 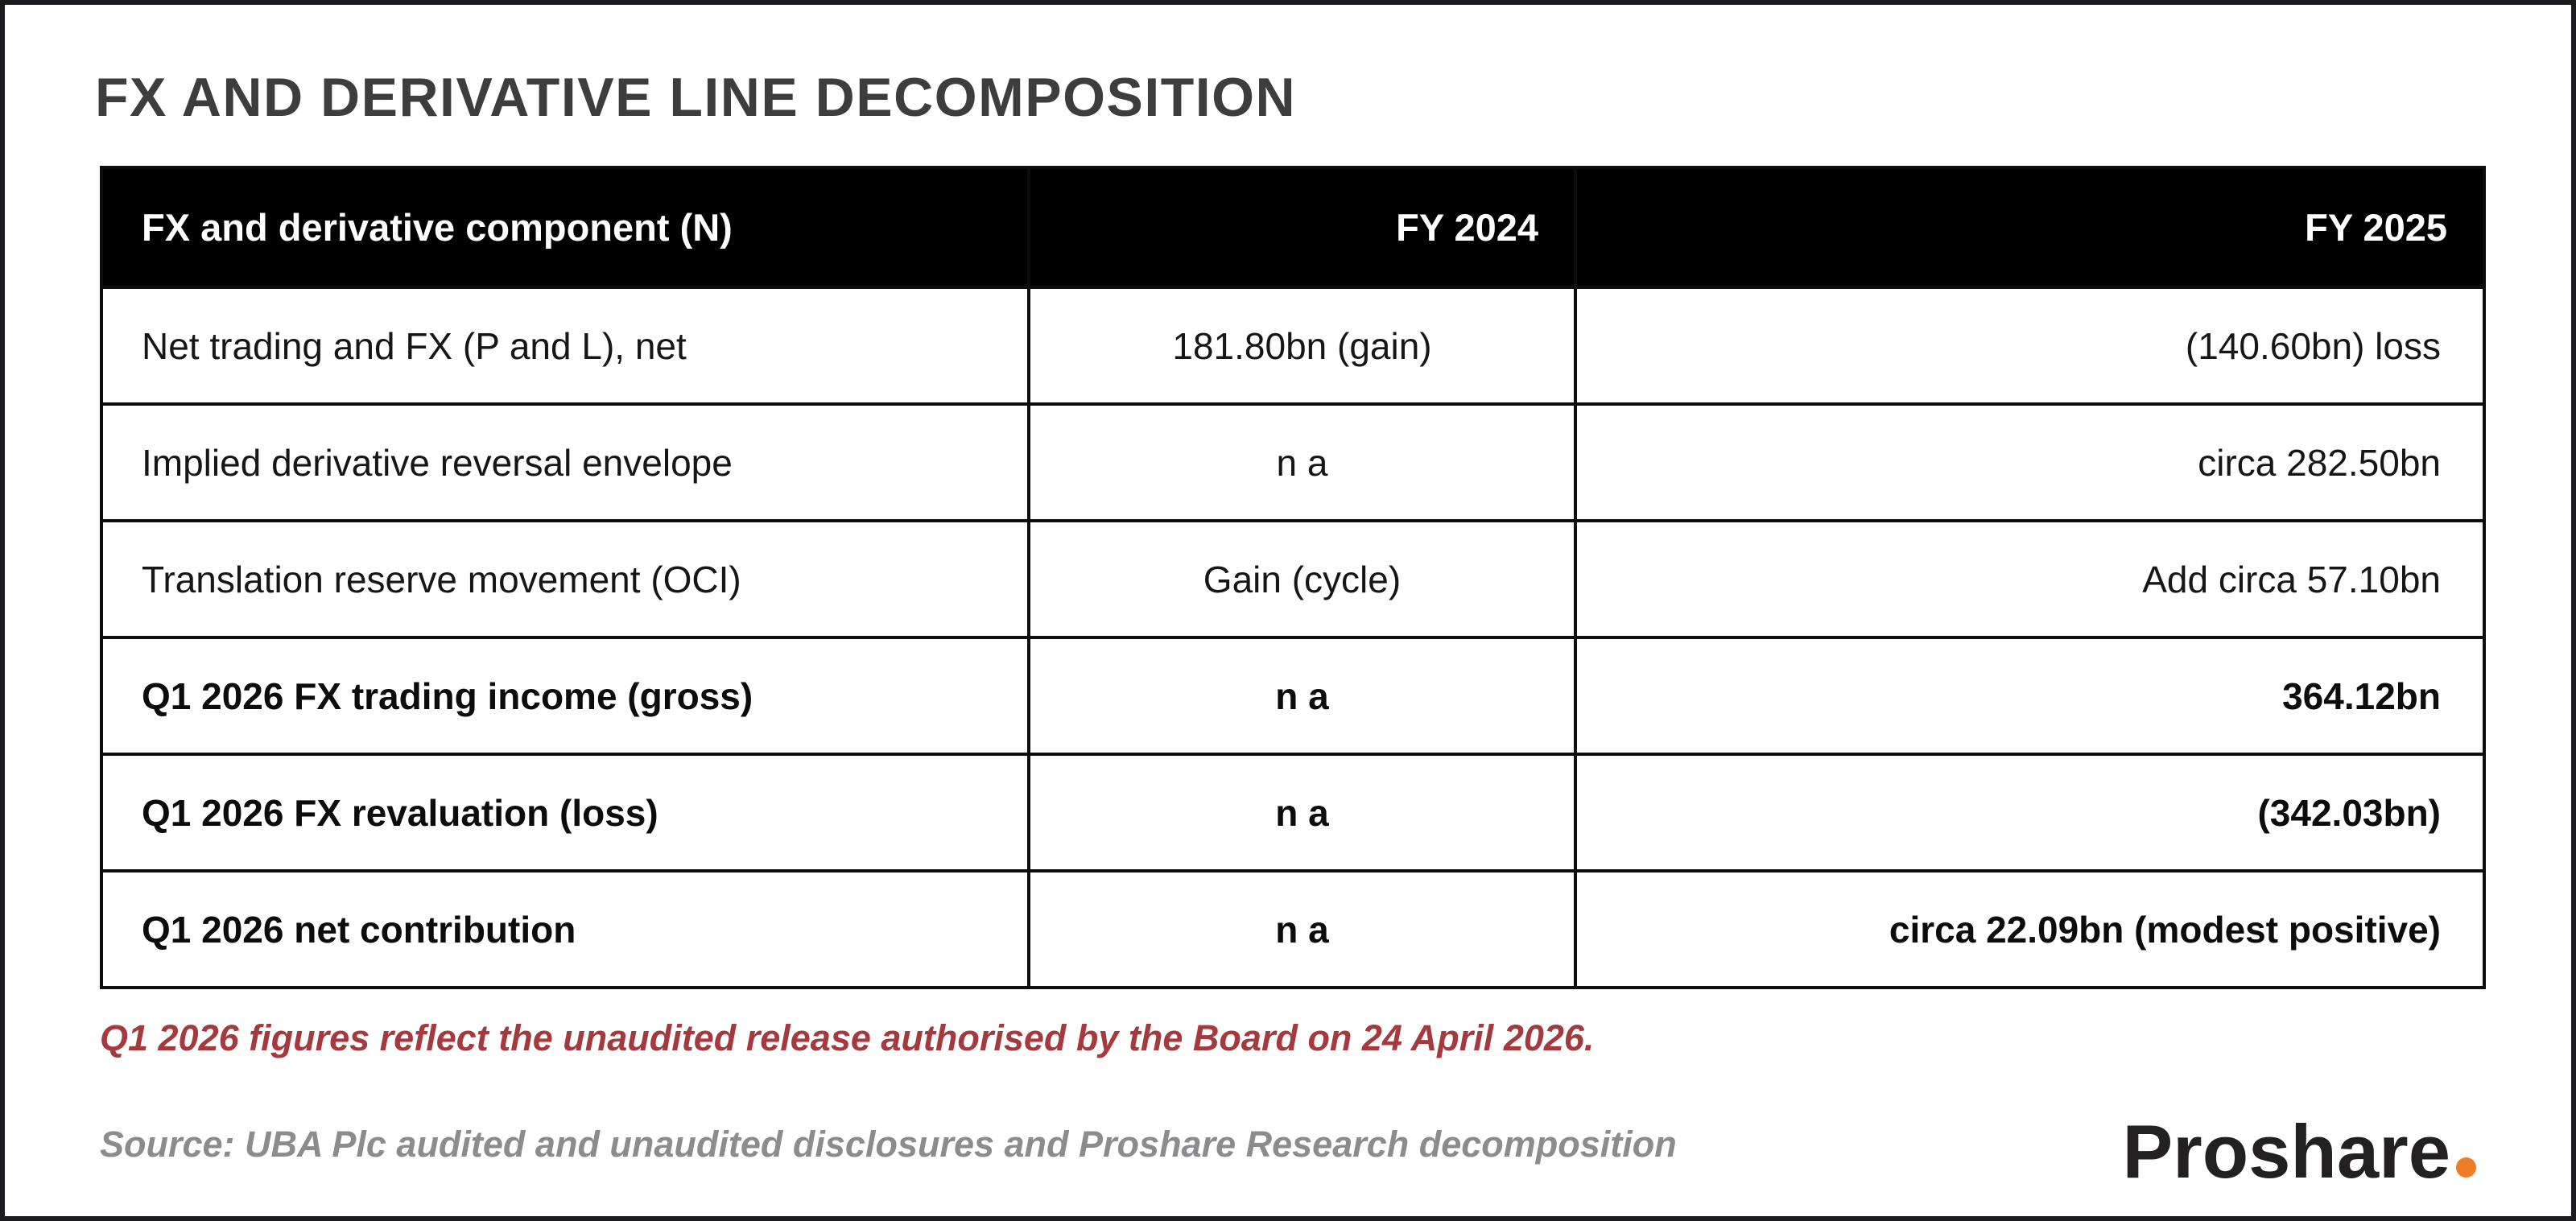 What do you see at coordinates (2030, 929) in the screenshot?
I see `cell-fy2025: circa 22.09bn (modest positive)` at bounding box center [2030, 929].